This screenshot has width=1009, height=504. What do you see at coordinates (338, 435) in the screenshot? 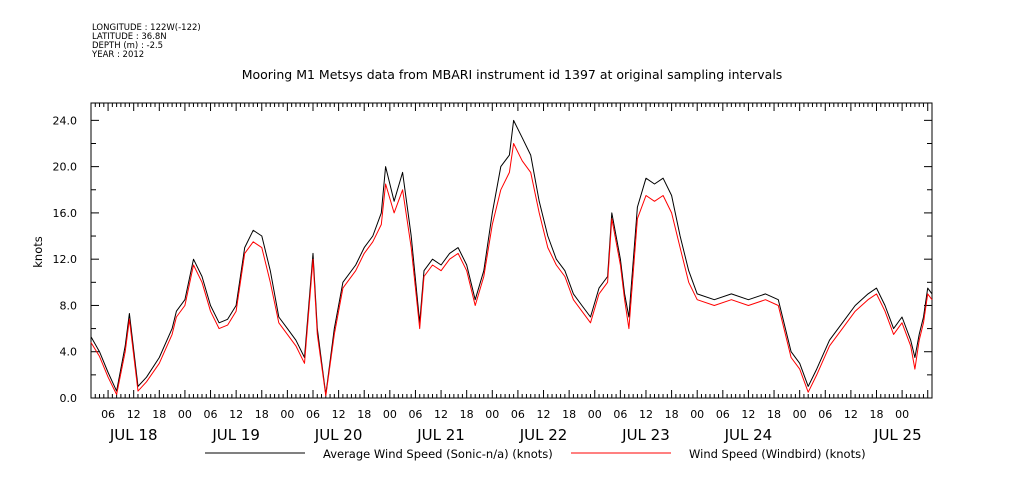
I see `x-day-label: JUL 20` at bounding box center [338, 435].